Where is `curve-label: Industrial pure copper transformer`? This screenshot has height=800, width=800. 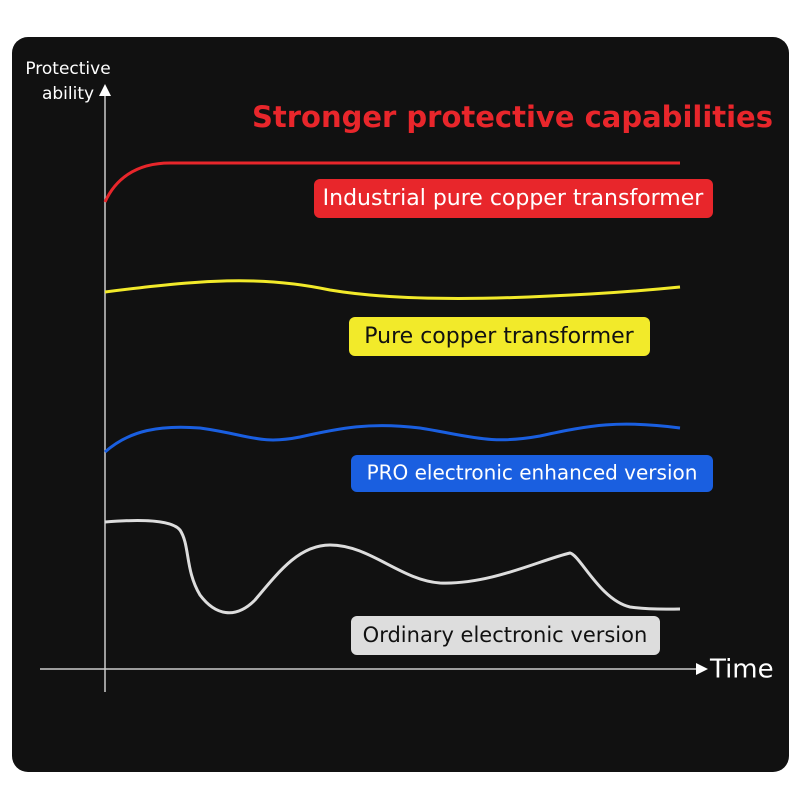
curve-label: Industrial pure copper transformer is located at coordinates (514, 198).